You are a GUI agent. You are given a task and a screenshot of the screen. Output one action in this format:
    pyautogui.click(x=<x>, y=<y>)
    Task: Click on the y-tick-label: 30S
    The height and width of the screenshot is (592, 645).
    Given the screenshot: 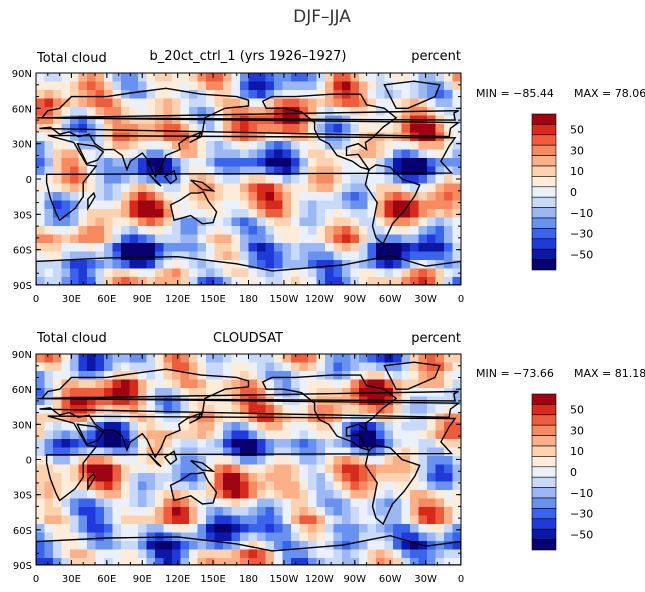 What is the action you would take?
    pyautogui.click(x=22, y=215)
    